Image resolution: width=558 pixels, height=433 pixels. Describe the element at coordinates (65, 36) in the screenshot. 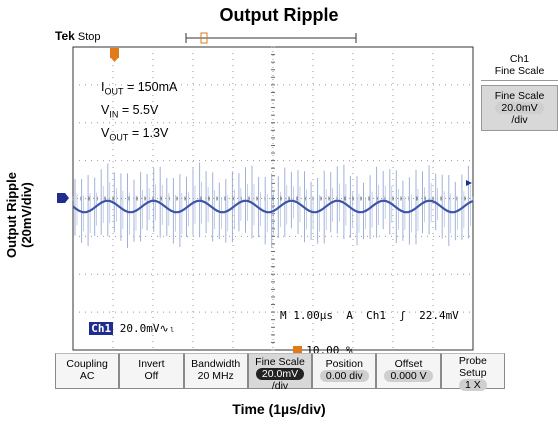

I see `brand-label: Tek` at that location.